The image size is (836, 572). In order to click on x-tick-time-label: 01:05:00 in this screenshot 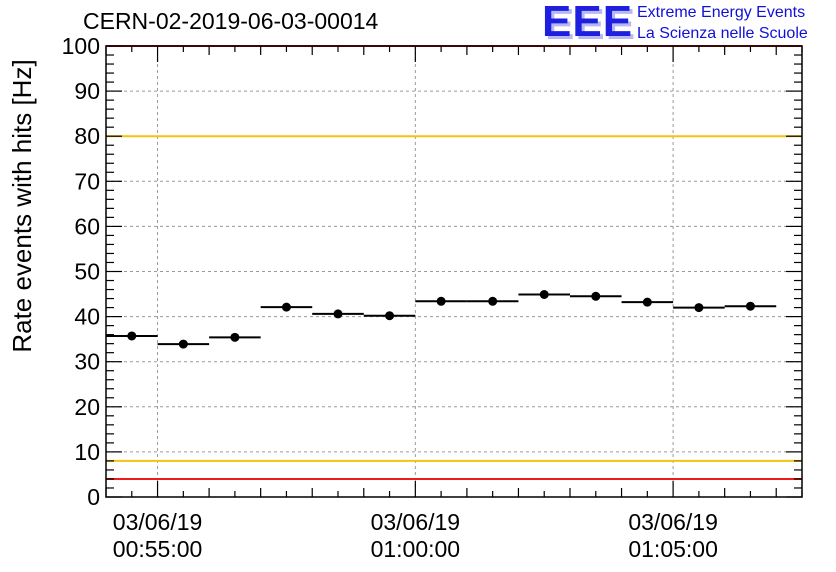, I will do `click(673, 549)`.